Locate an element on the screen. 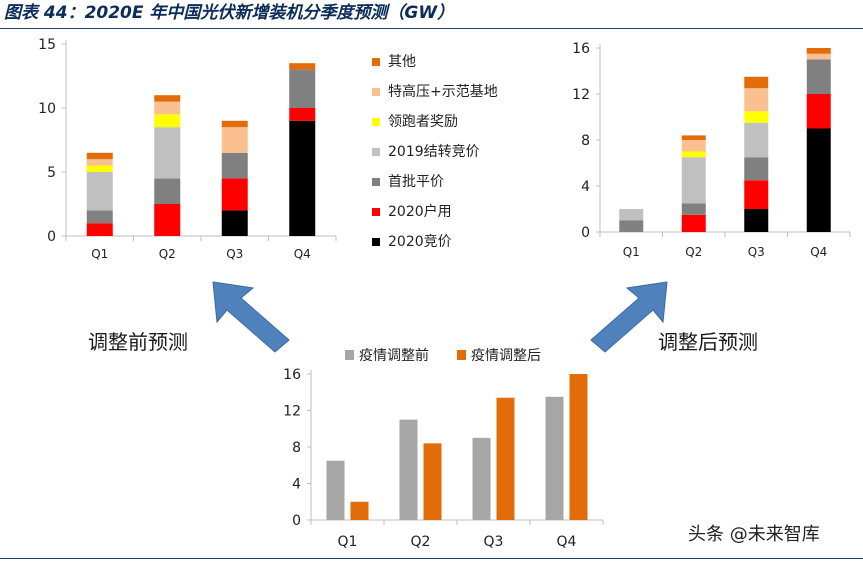 Image resolution: width=863 pixels, height=561 pixels. legend-label: 领跑者奖励 is located at coordinates (423, 121).